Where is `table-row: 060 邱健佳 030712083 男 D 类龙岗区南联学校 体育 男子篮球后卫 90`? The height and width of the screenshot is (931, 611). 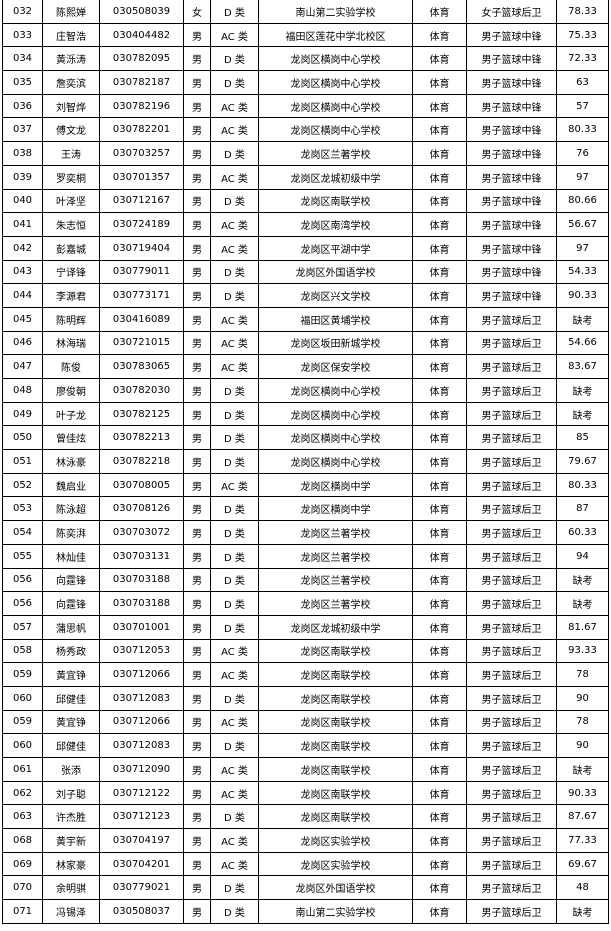
table-row: 060 邱健佳 030712083 男 D 类龙岗区南联学校 体育 男子篮球后卫 90 is located at coordinates (305, 698).